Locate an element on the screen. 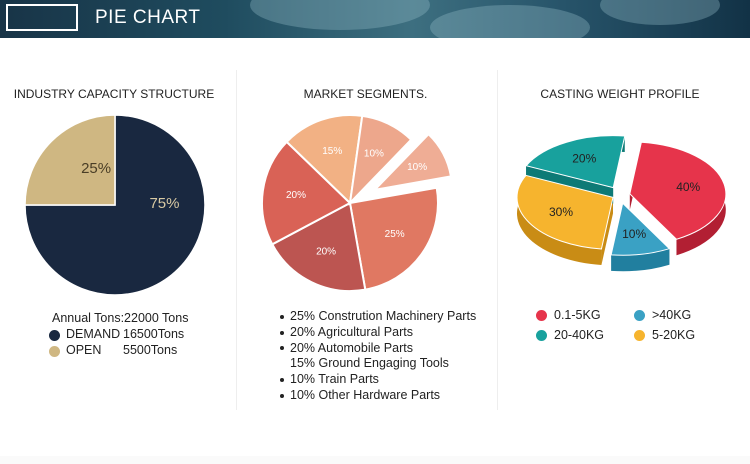  segment-list-item: 20% Agricultural Parts is located at coordinates (378, 333).